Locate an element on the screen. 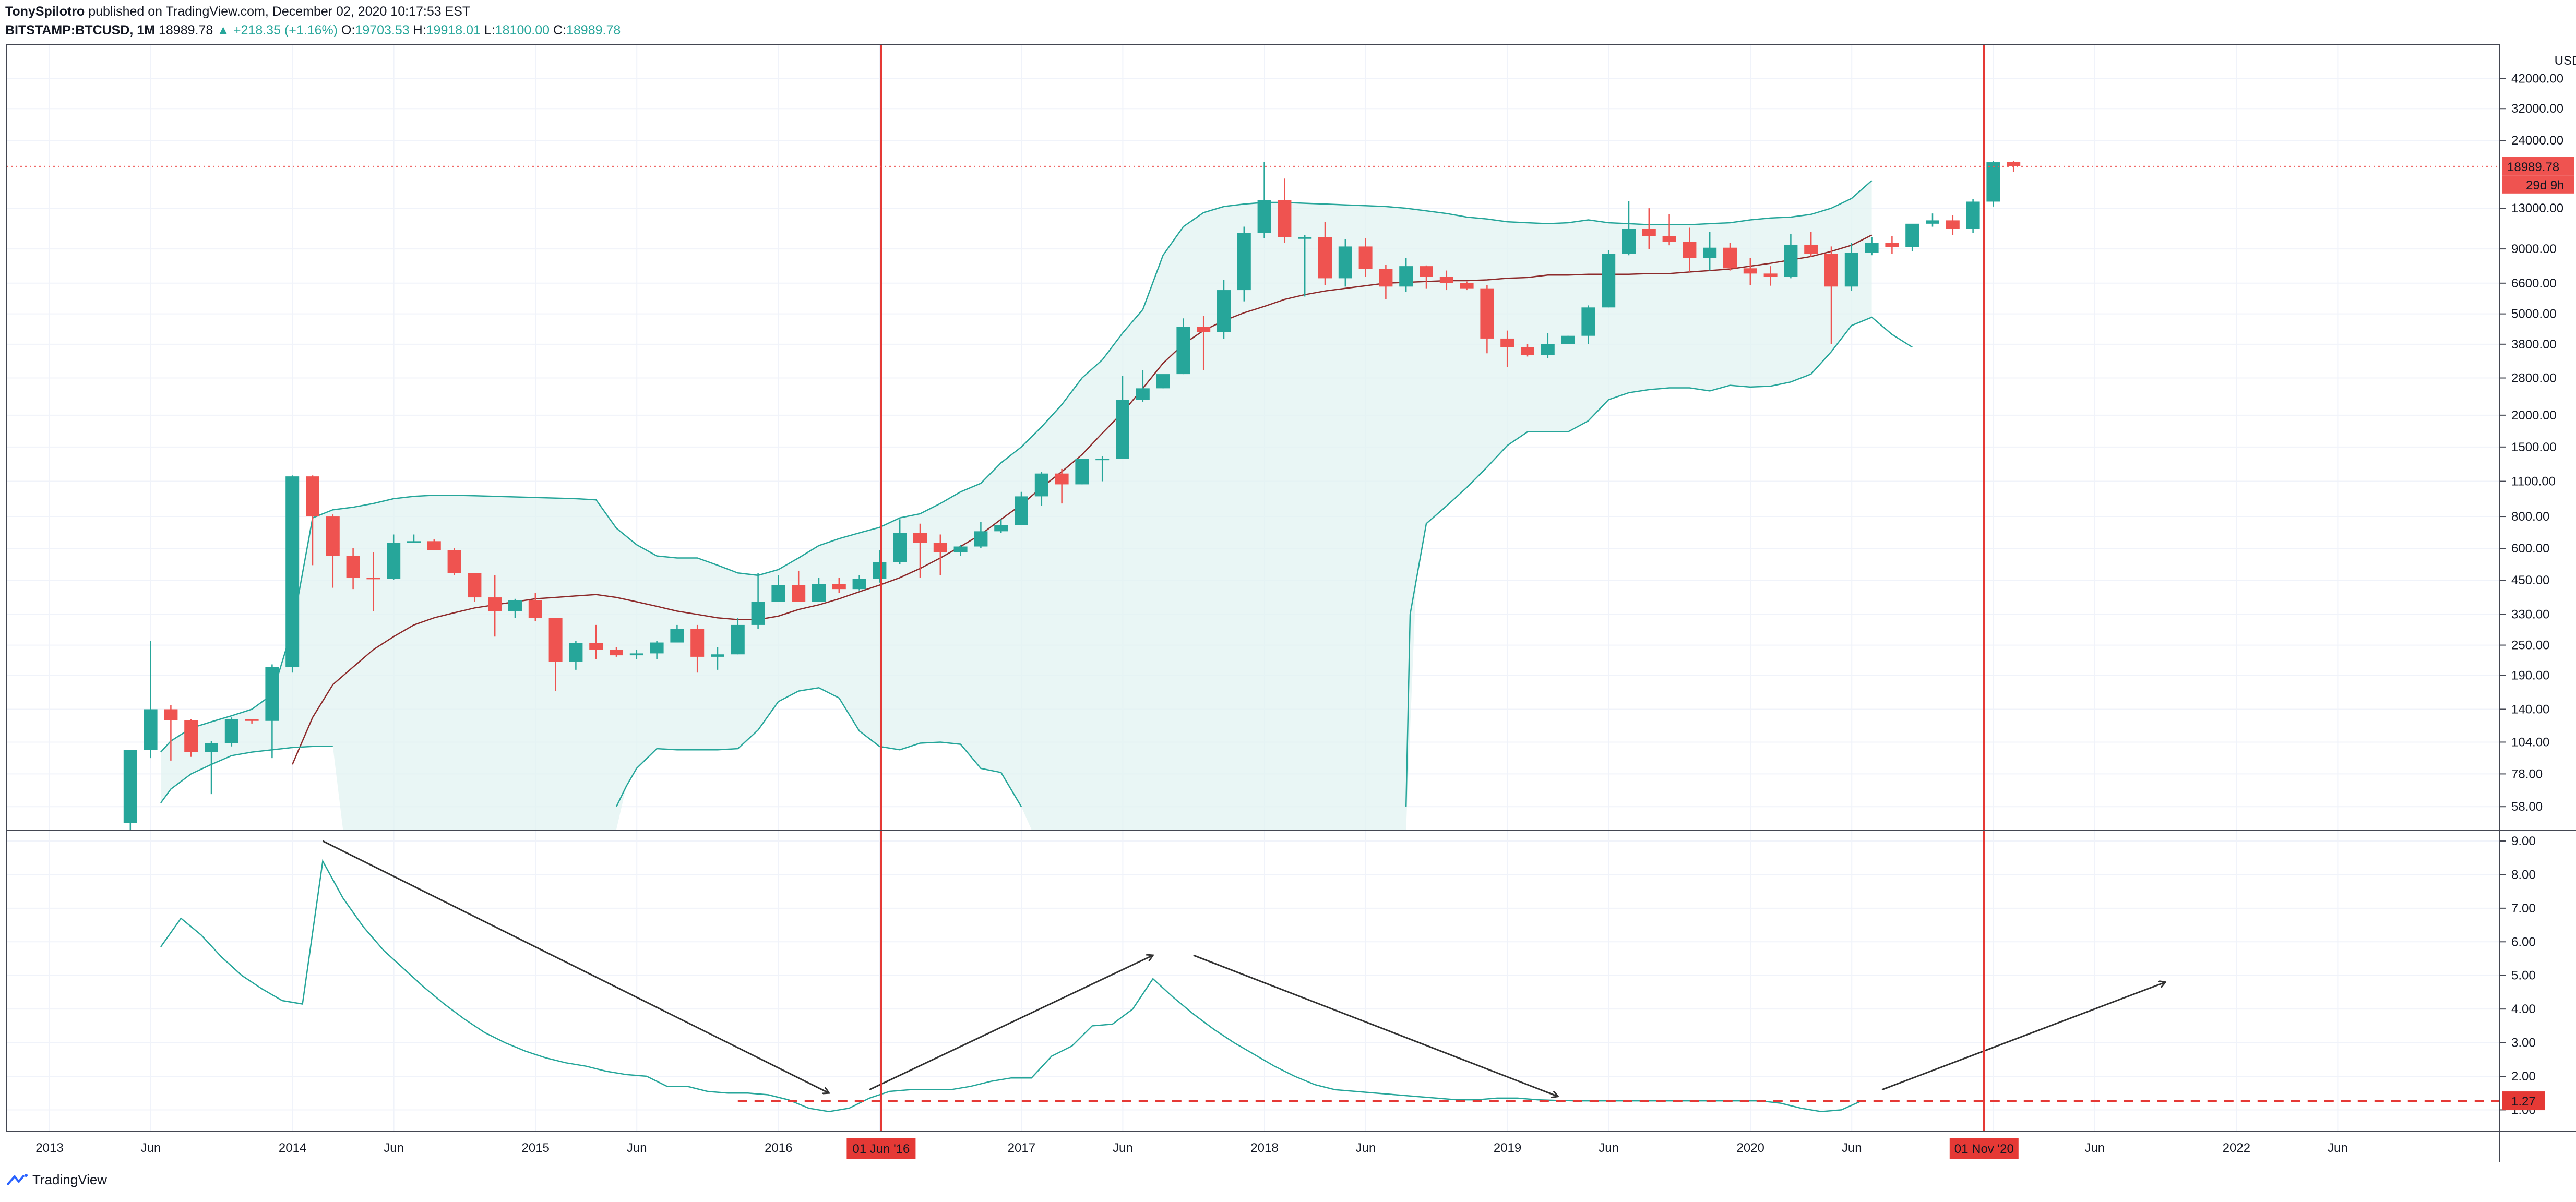 The height and width of the screenshot is (1202, 2576). symbol-label: BITSTAMP:BTCUSD, 1M is located at coordinates (80, 30).